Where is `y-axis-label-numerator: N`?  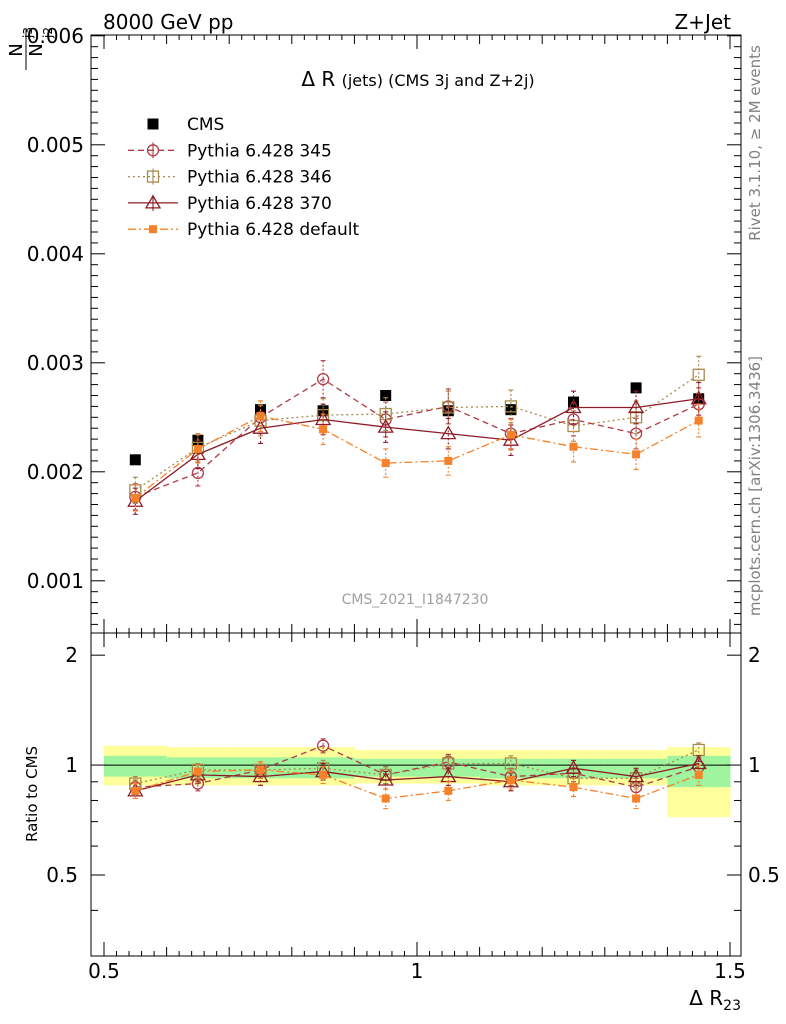
y-axis-label-numerator: N is located at coordinates (16, 49).